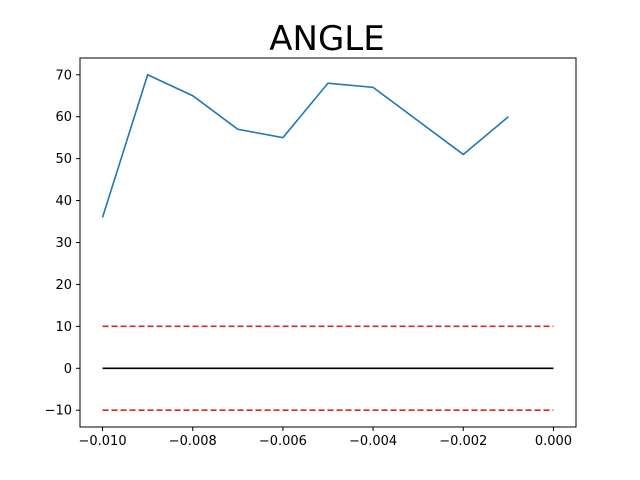 This screenshot has height=480, width=640. I want to click on y-tick-label: 0, so click(68, 369).